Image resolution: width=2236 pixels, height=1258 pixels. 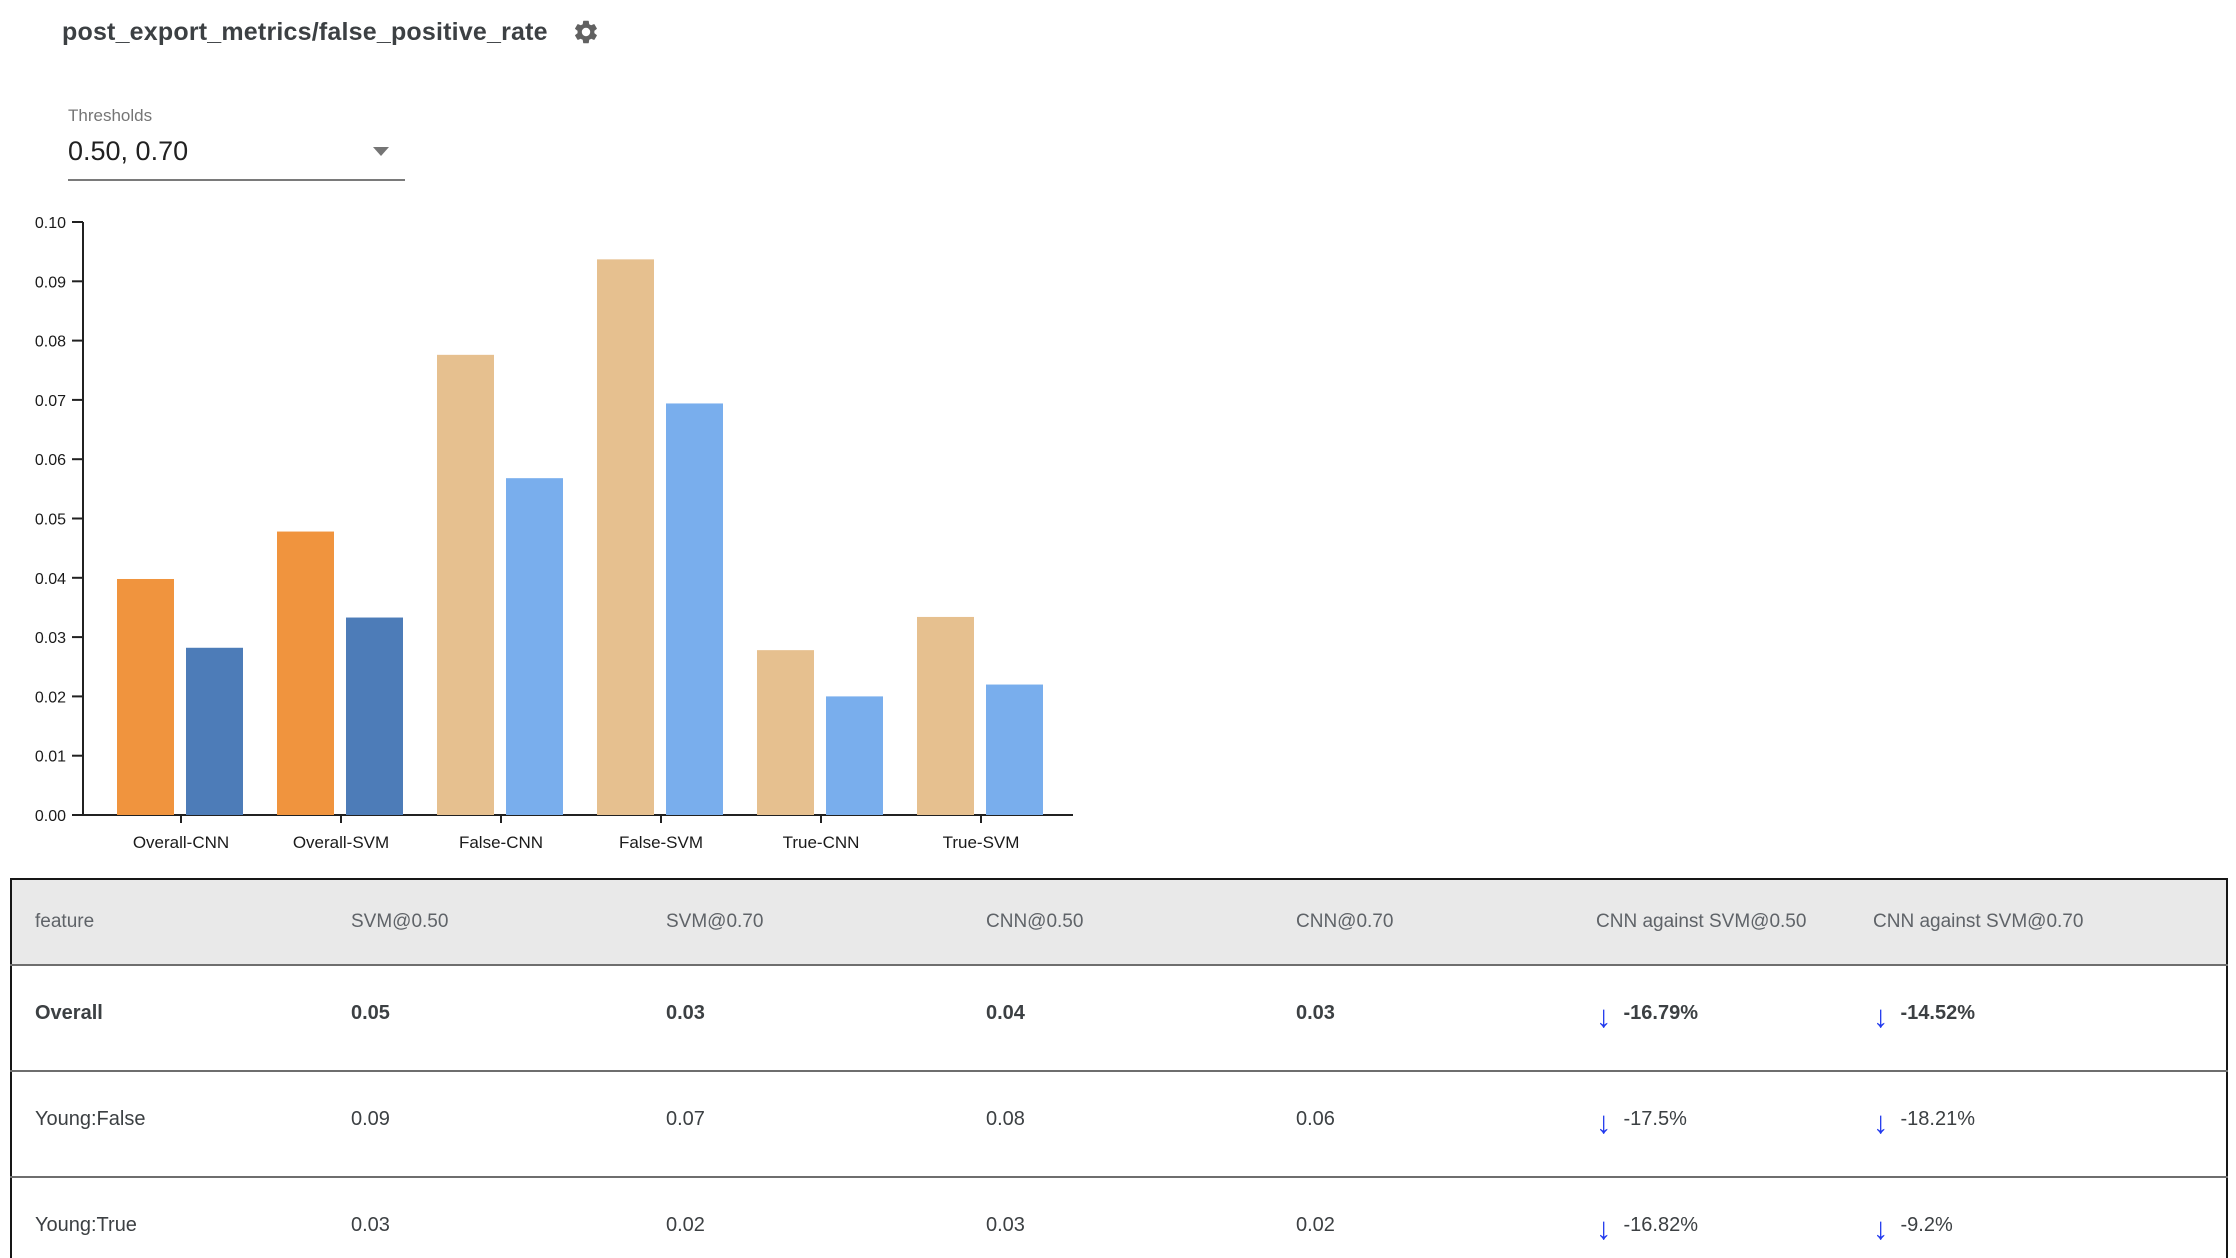 I want to click on x-category-label: True-CNN, so click(x=821, y=842).